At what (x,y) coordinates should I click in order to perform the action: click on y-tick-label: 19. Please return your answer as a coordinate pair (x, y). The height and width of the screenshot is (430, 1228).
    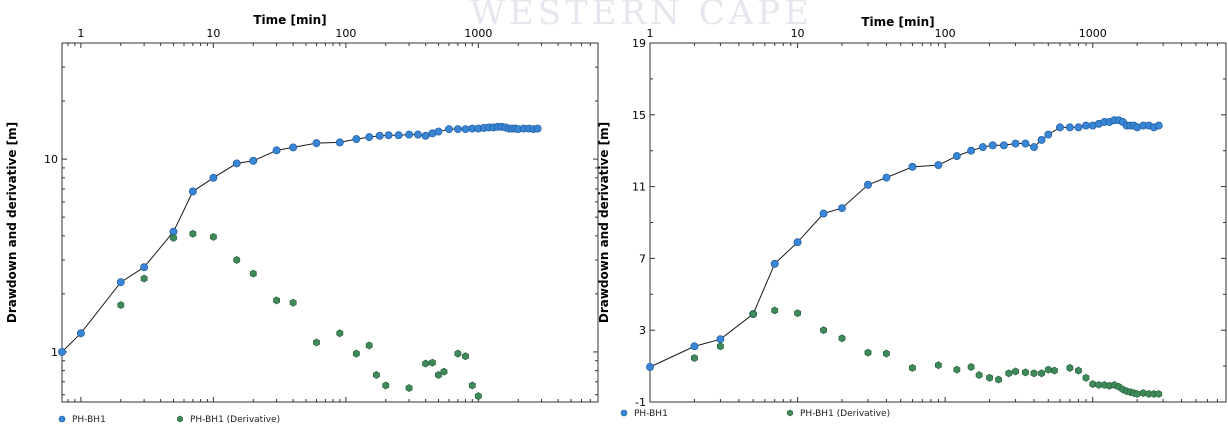
    Looking at the image, I should click on (639, 43).